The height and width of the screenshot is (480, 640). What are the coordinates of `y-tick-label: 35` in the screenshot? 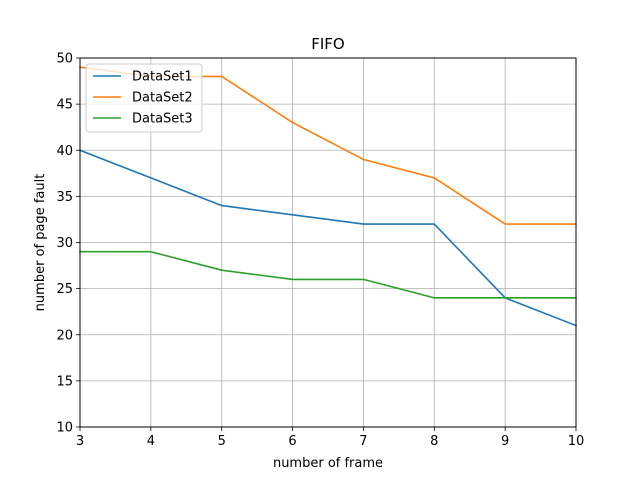 It's located at (64, 197).